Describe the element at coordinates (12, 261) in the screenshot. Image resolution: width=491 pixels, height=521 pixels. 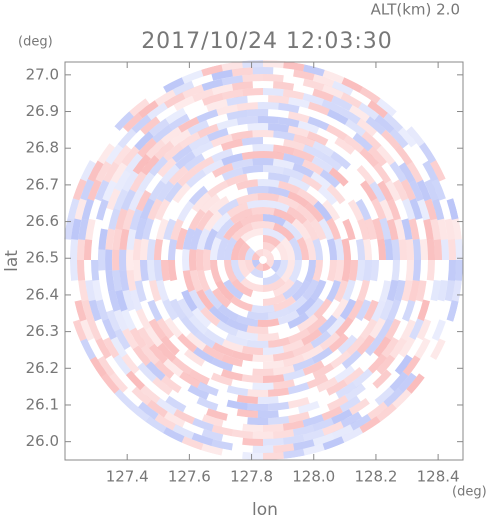
I see `y-label: lat` at that location.